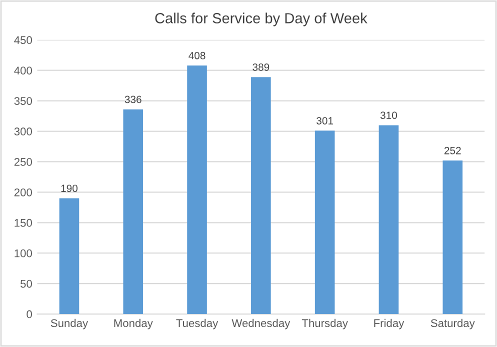 The image size is (497, 347). What do you see at coordinates (133, 100) in the screenshot?
I see `data-label: 336` at bounding box center [133, 100].